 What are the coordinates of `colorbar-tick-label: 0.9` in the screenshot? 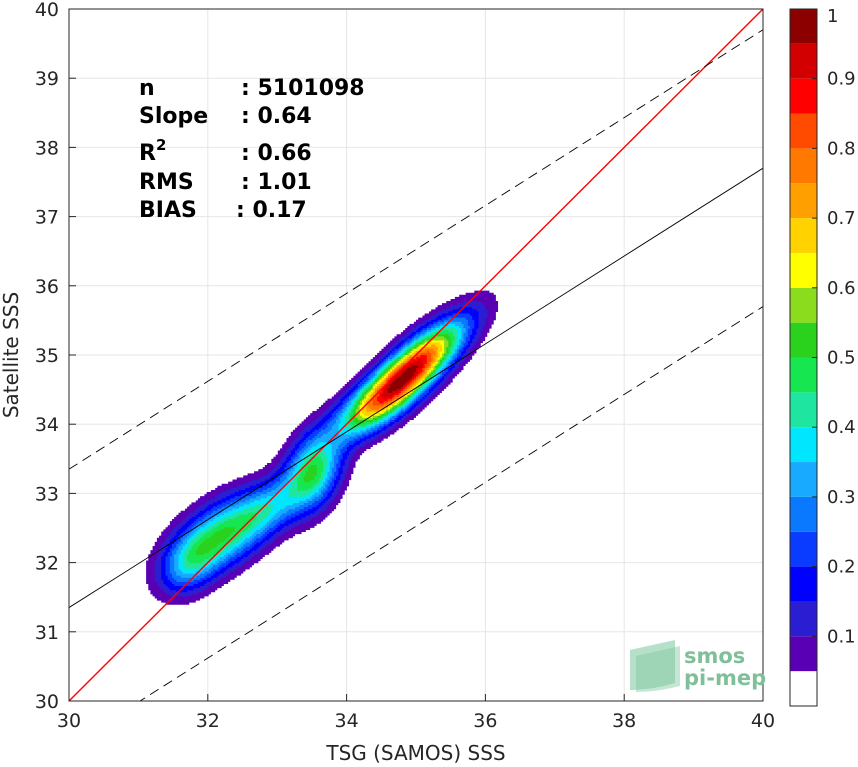 It's located at (841, 79).